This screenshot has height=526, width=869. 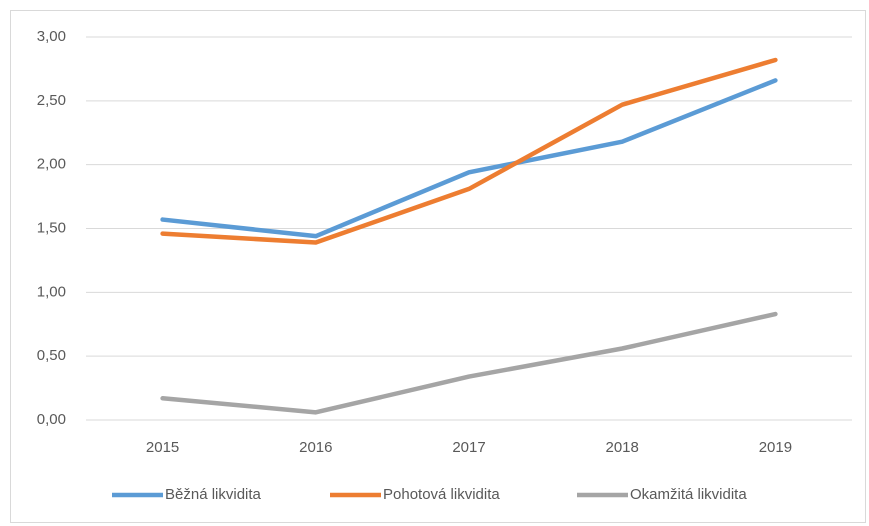 I want to click on x-tick-label: 2018, so click(x=622, y=447).